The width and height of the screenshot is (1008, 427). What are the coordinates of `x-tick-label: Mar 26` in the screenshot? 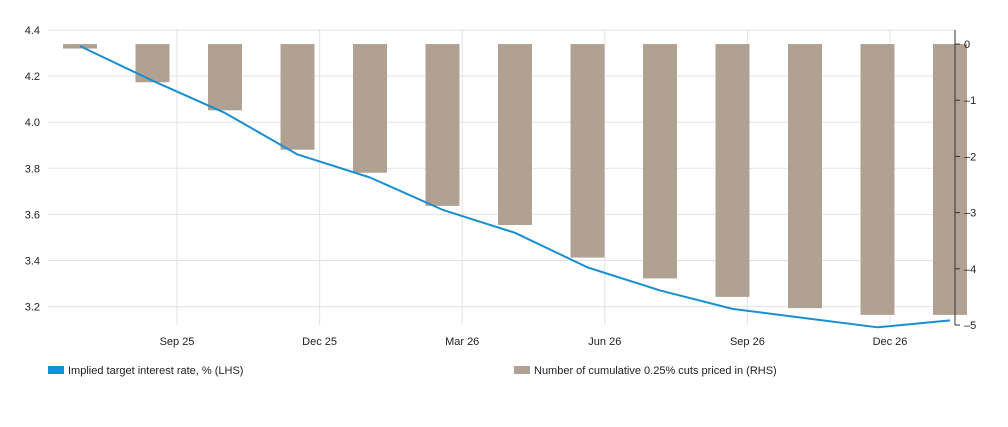 It's located at (462, 342).